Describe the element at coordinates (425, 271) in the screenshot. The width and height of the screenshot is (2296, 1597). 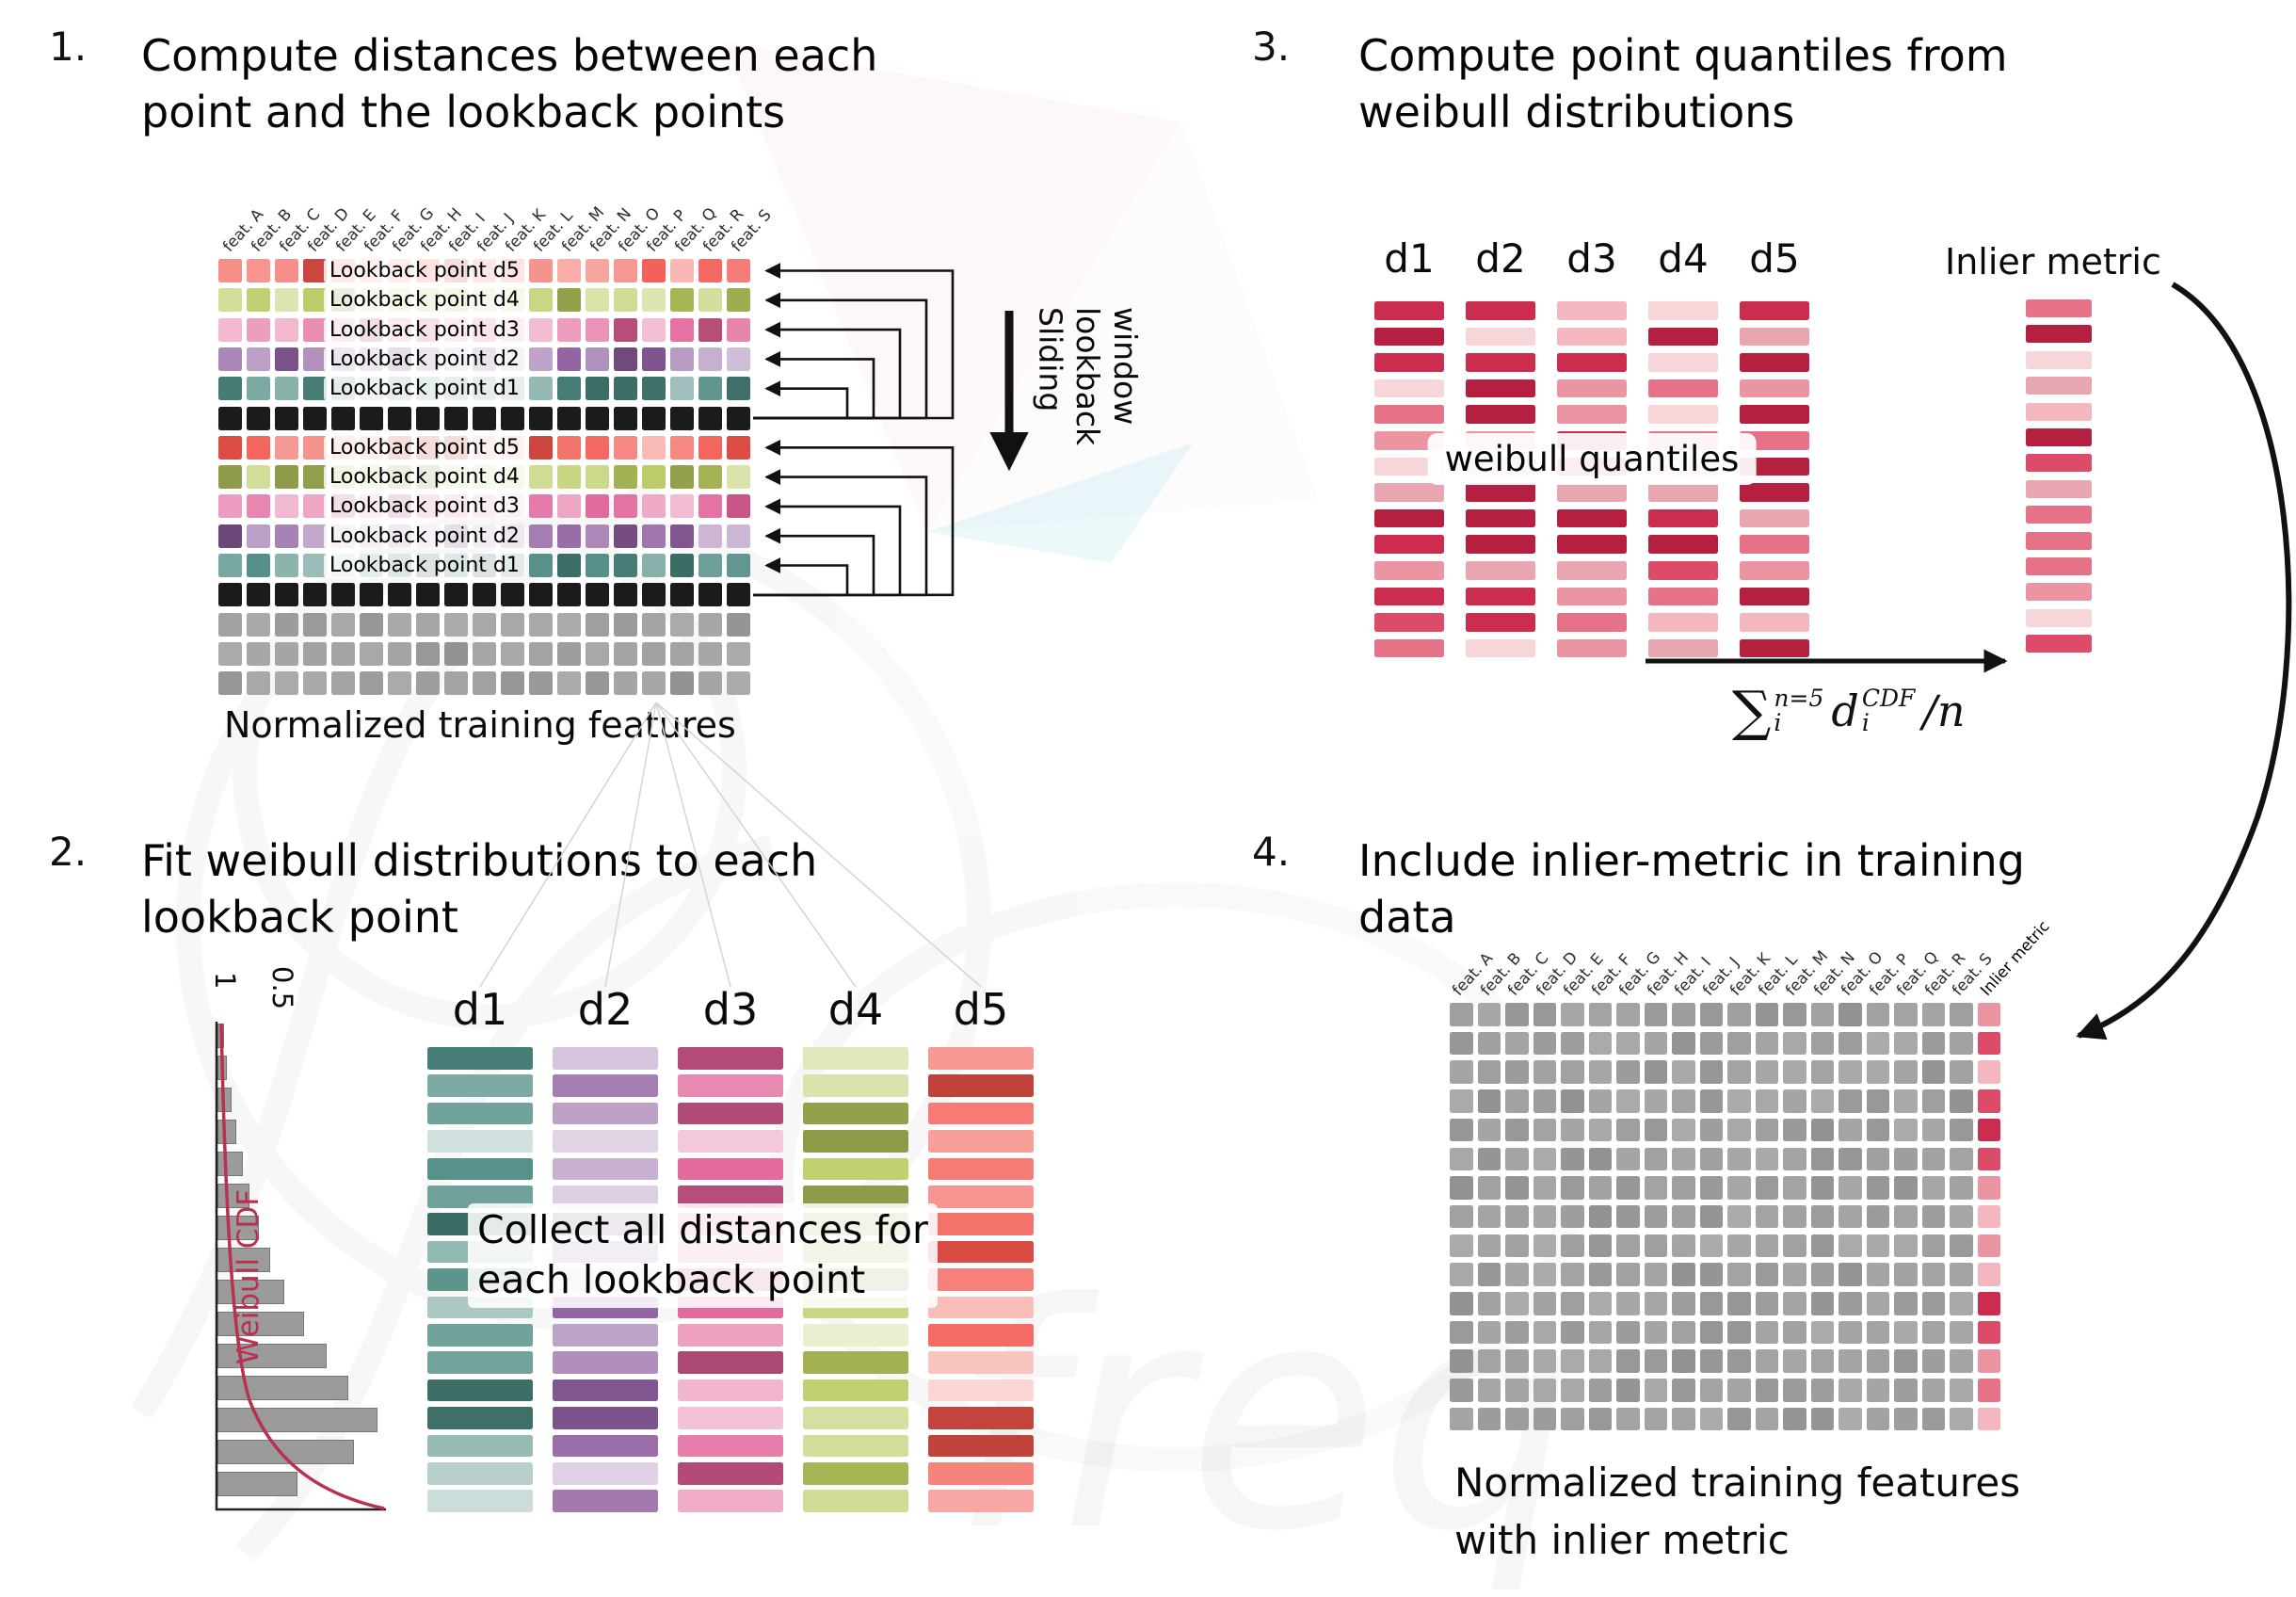
I see `lookback-row-label: Lookback point d5` at that location.